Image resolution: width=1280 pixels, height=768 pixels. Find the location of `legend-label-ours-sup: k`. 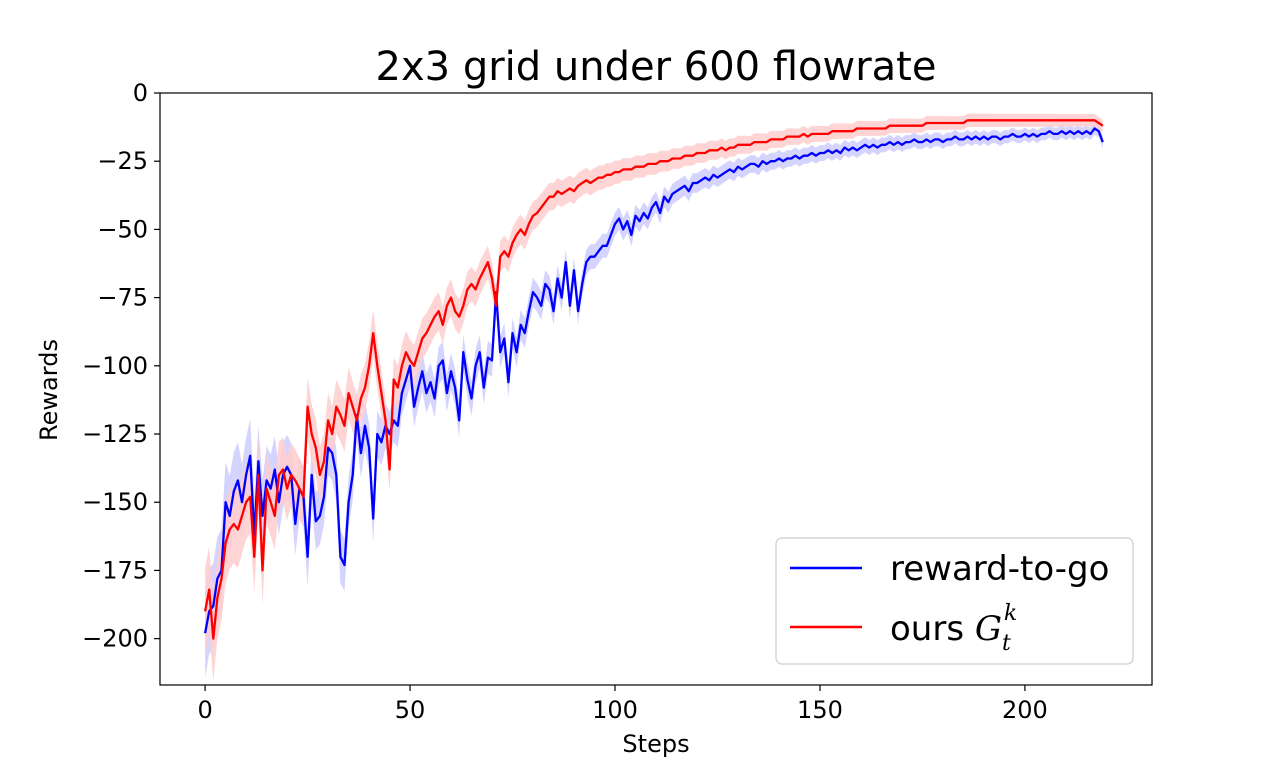

legend-label-ours-sup: k is located at coordinates (1010, 613).